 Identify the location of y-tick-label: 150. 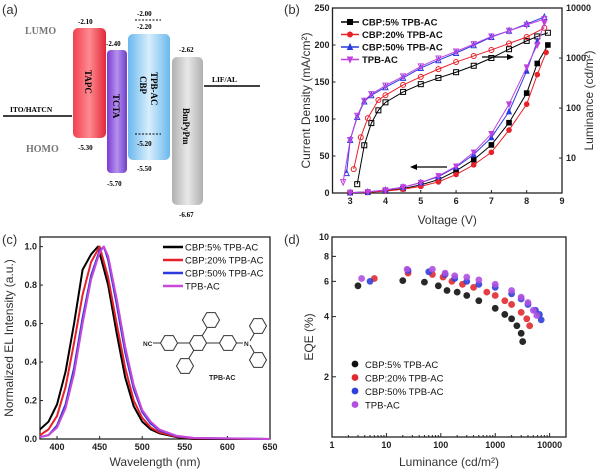
(321, 82).